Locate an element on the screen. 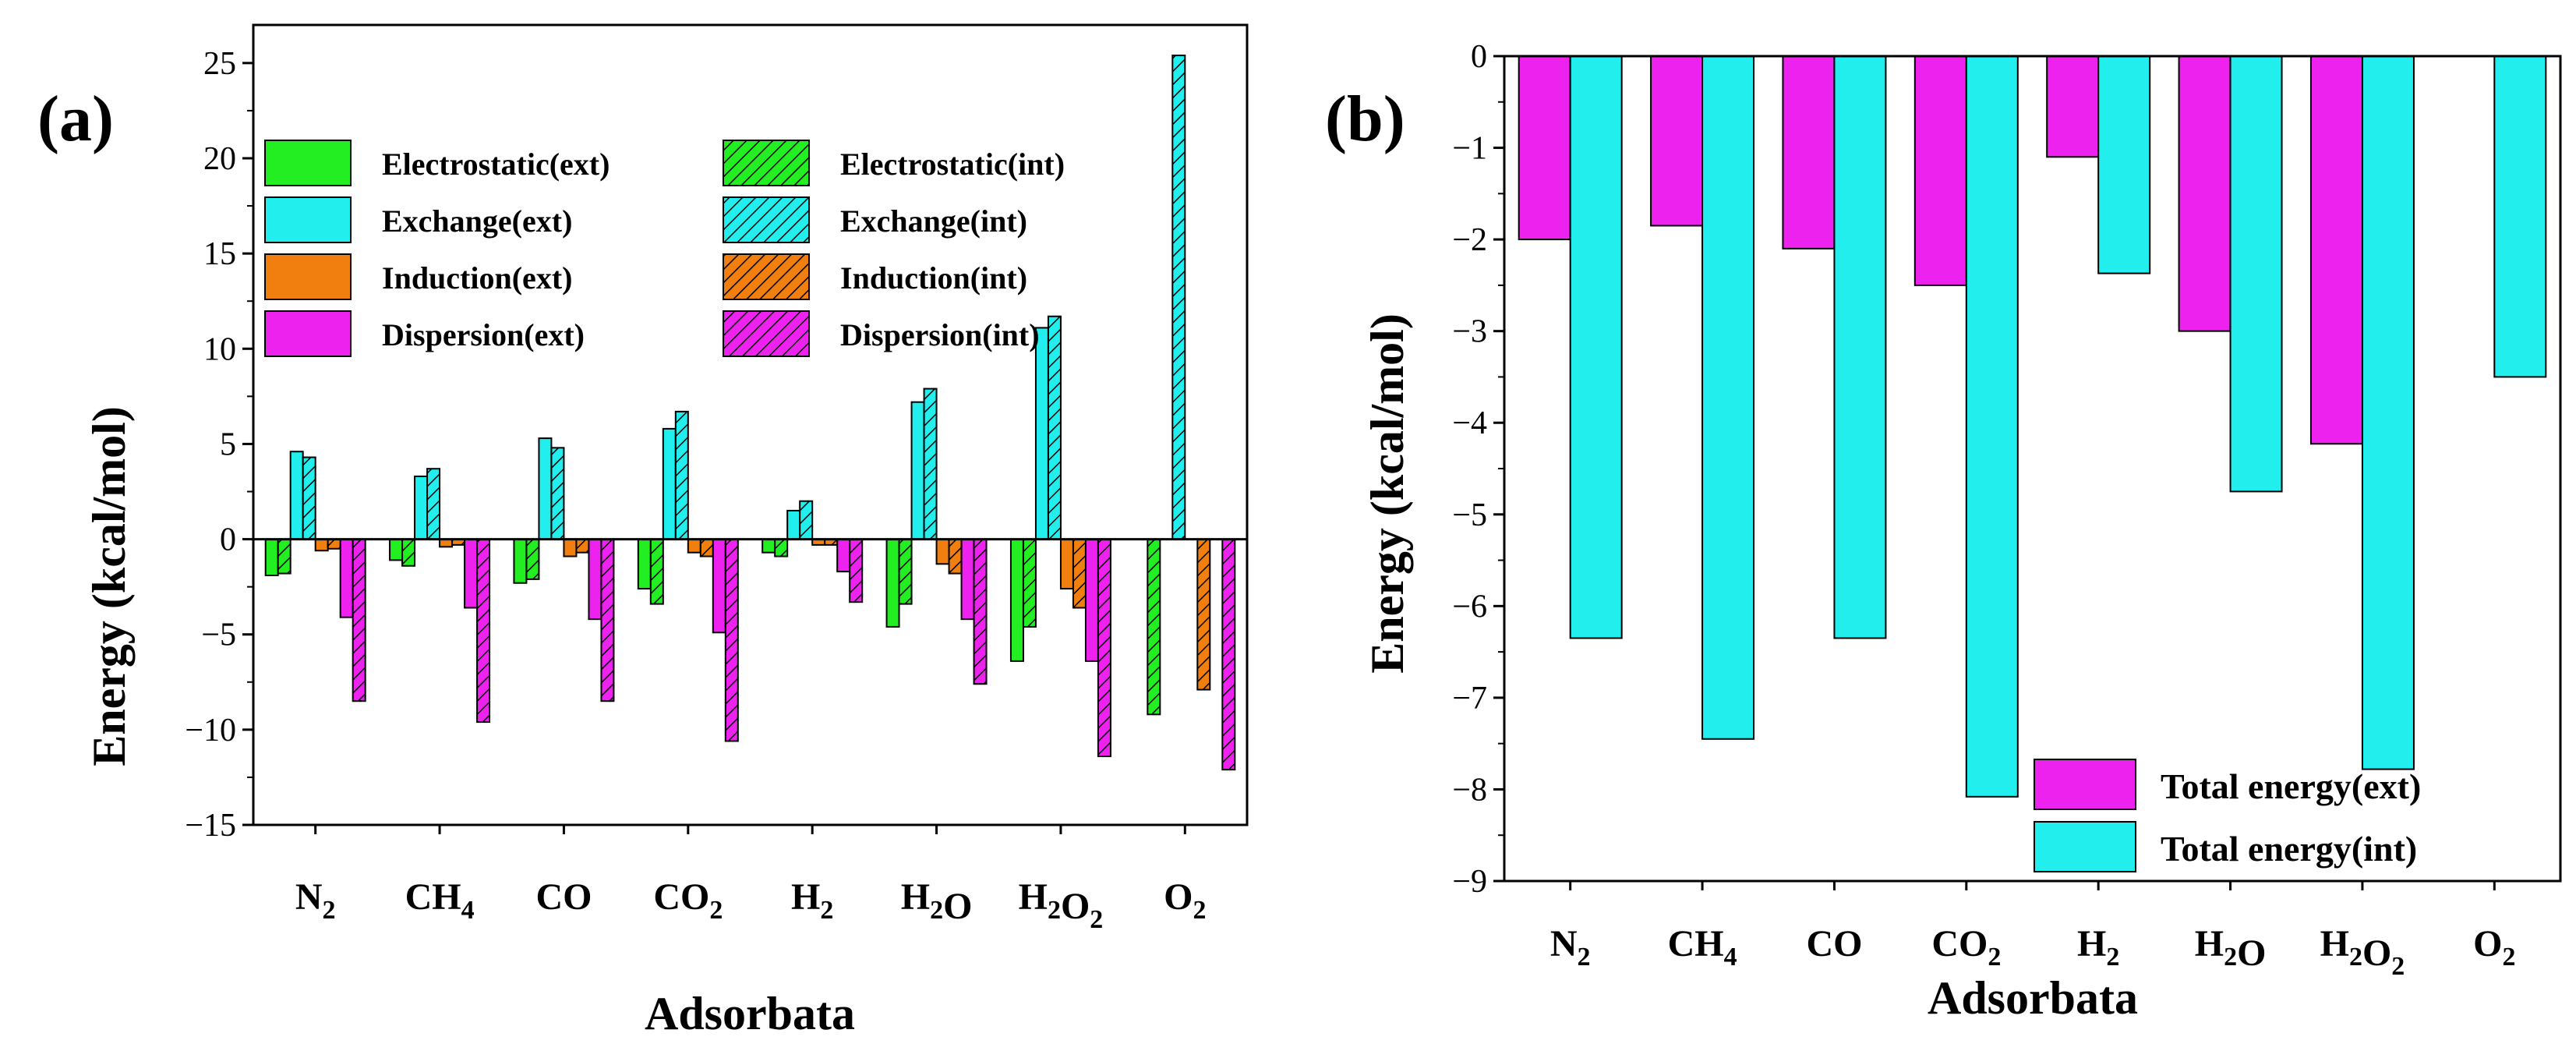 The height and width of the screenshot is (1051, 2576). panel-label-a: (a) is located at coordinates (75, 119).